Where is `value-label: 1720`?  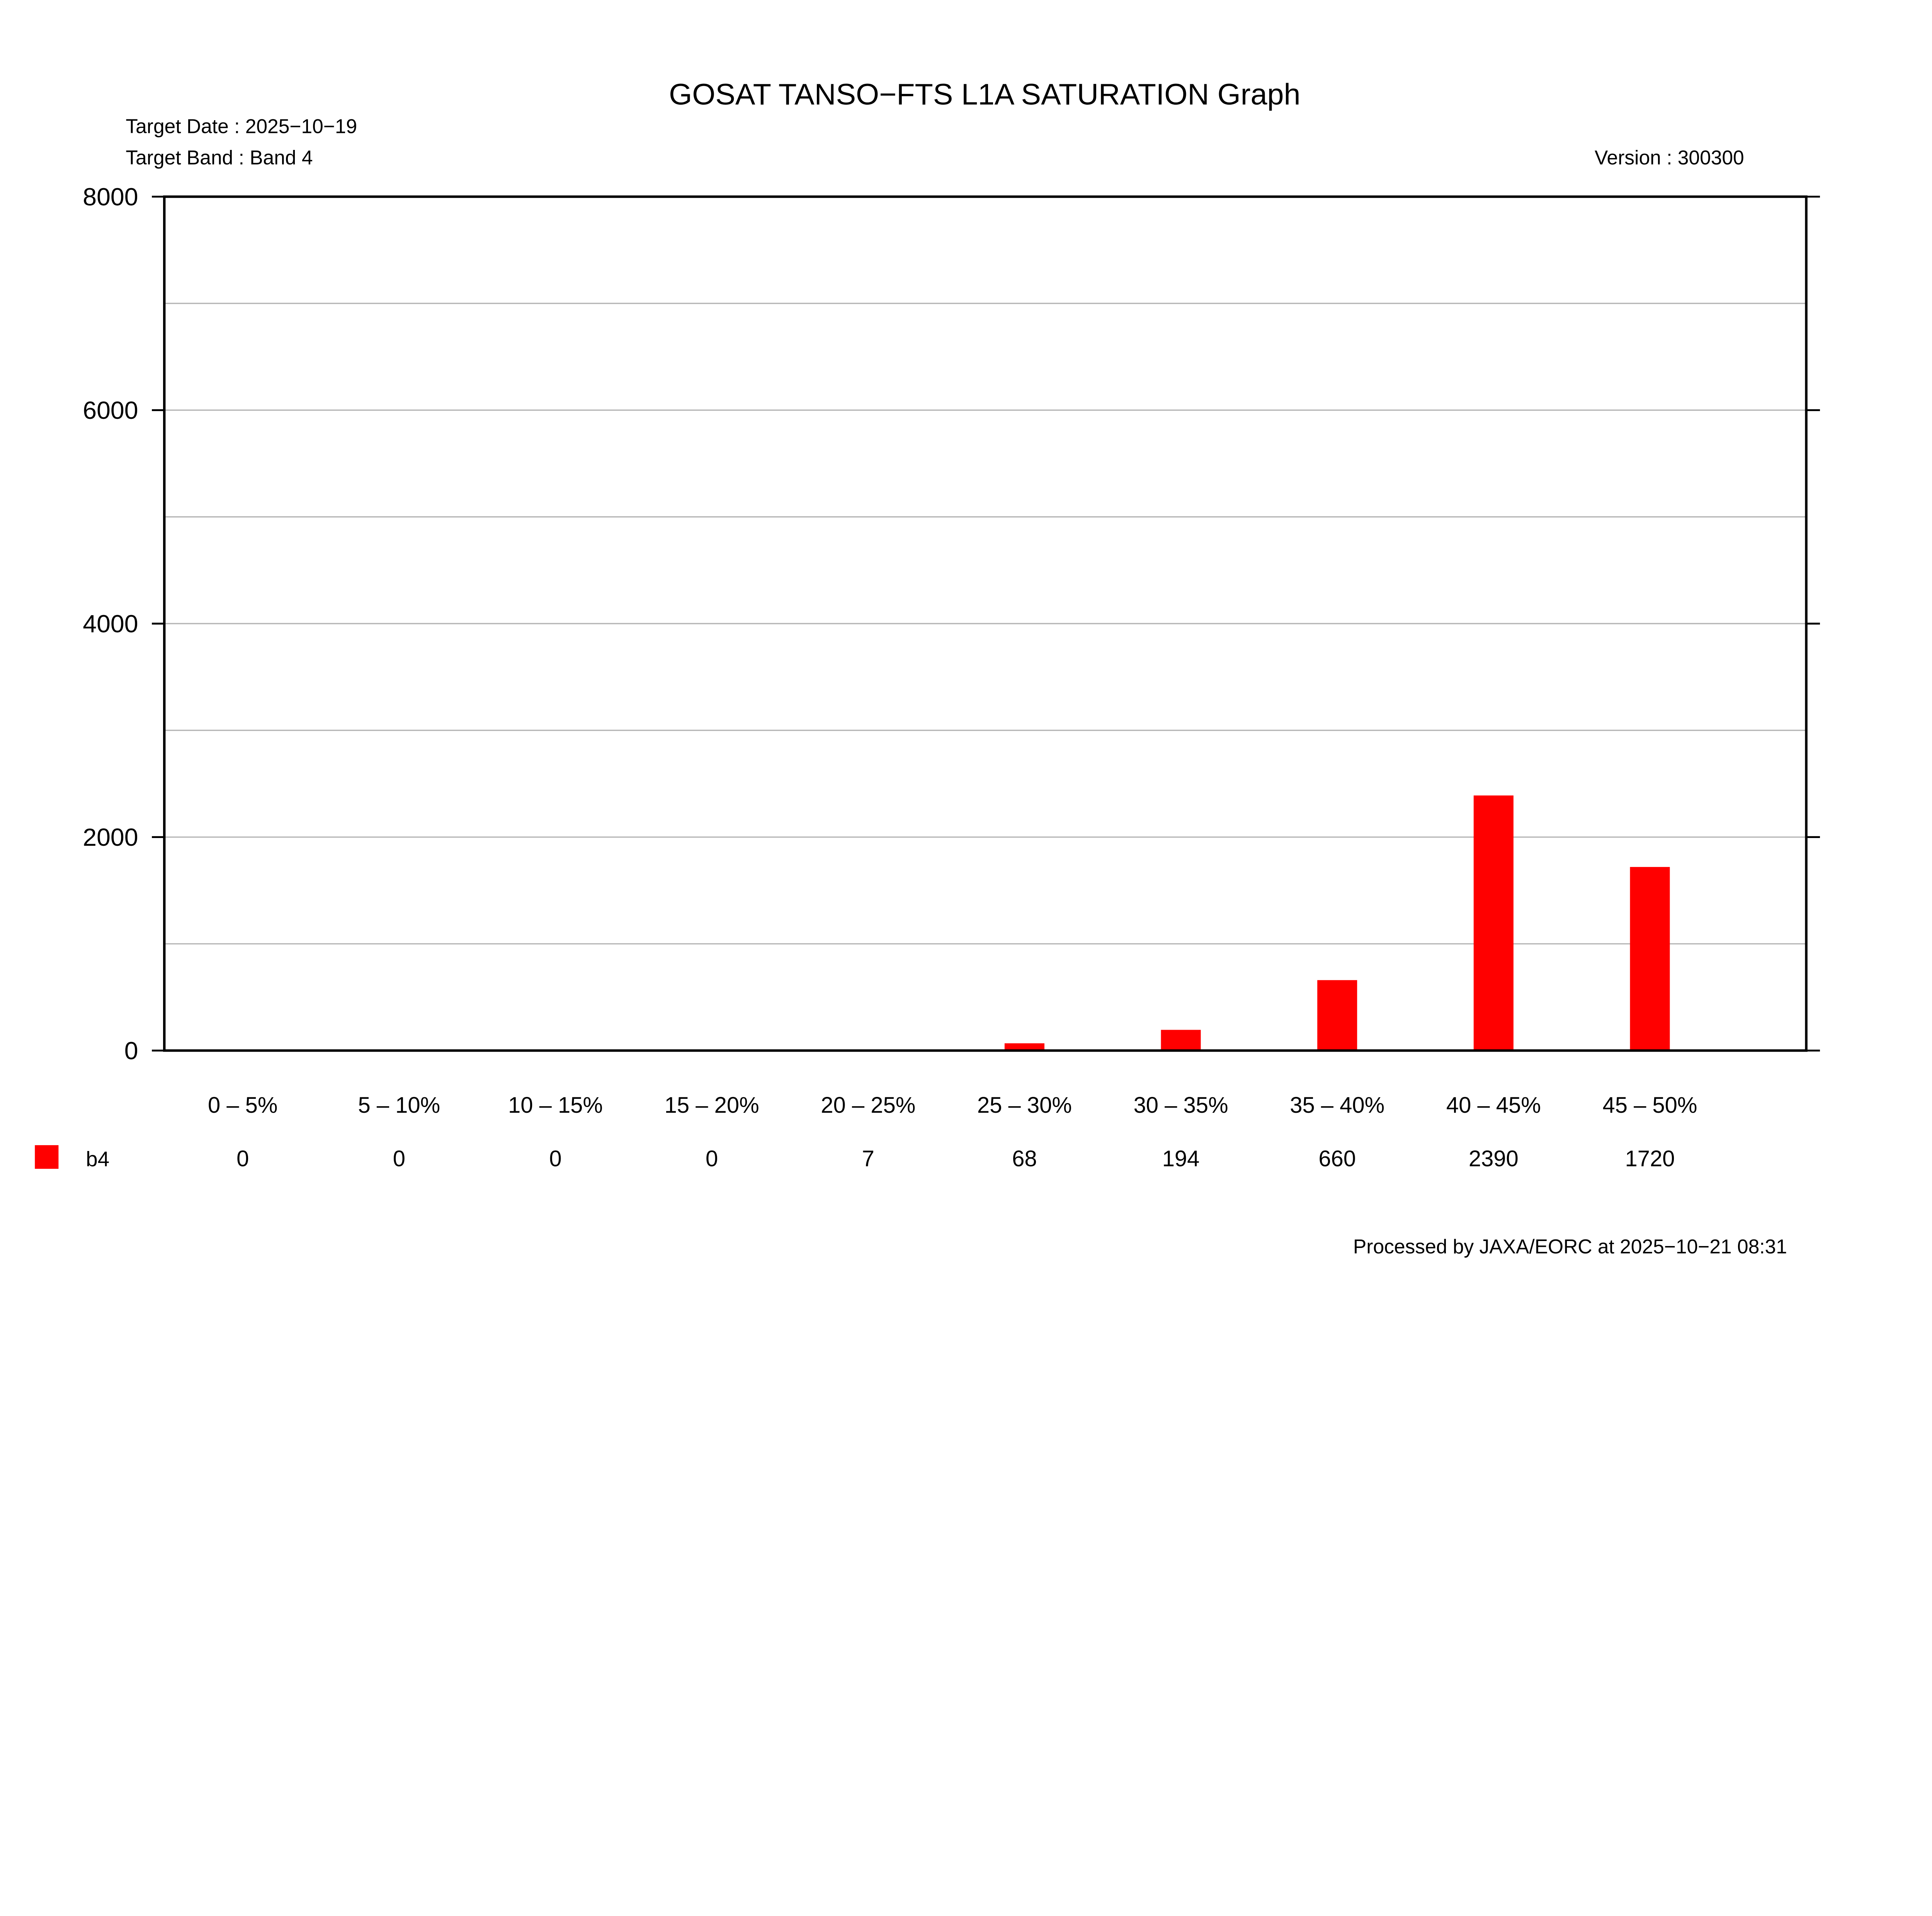 value-label: 1720 is located at coordinates (1650, 1159).